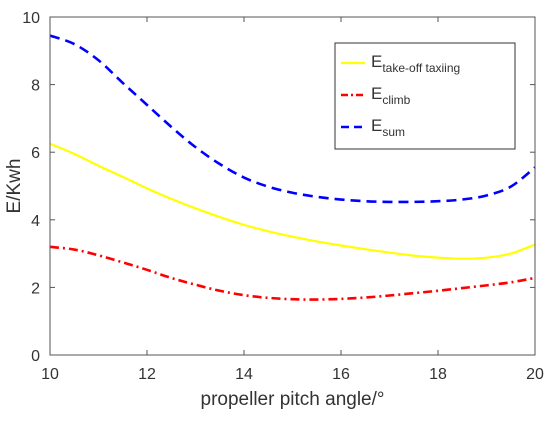  Describe the element at coordinates (292, 273) in the screenshot. I see `series-line-climb` at that location.